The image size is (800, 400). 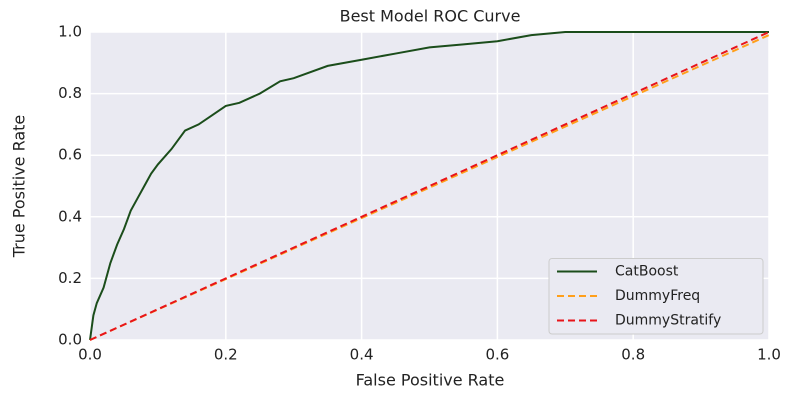 What do you see at coordinates (70, 216) in the screenshot?
I see `y-tick-label: 0.4` at bounding box center [70, 216].